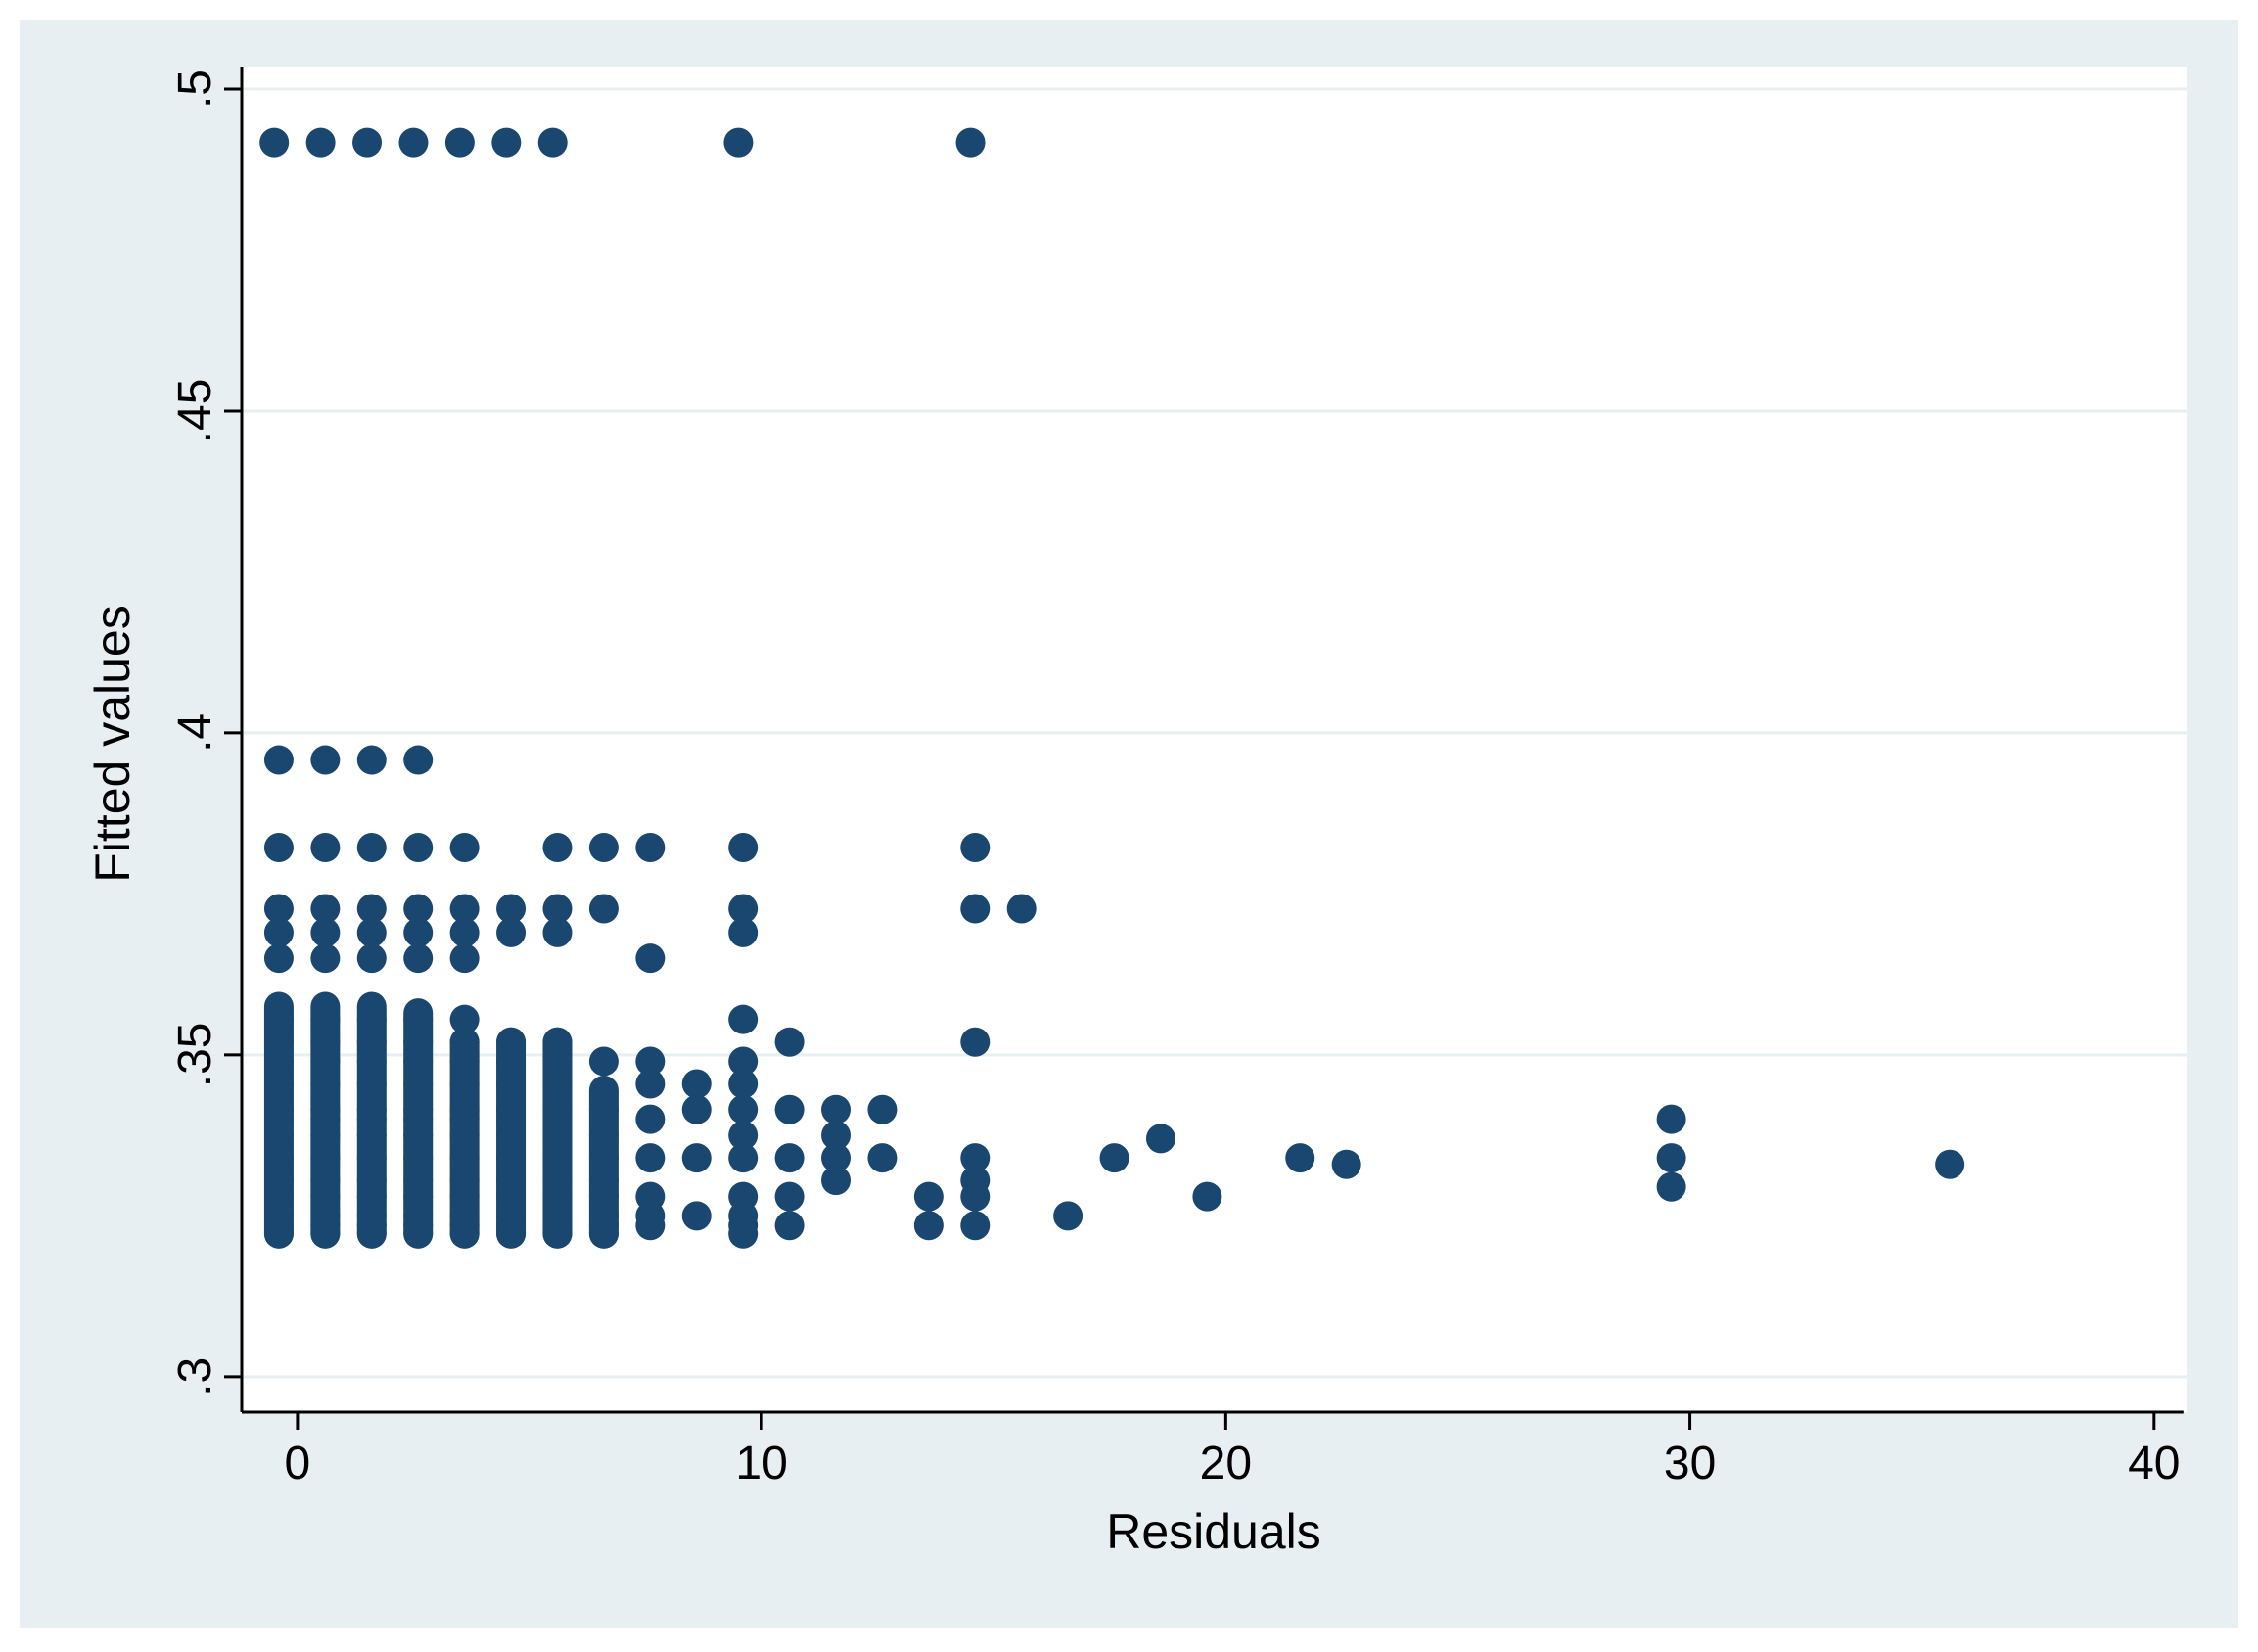 This screenshot has width=2258, height=1652. I want to click on y-tick-label: .4, so click(195, 733).